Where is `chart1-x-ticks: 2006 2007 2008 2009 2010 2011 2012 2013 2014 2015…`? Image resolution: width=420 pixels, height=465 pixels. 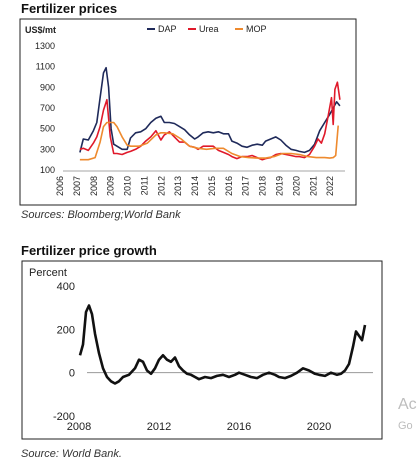 chart1-x-ticks: 2006 2007 2008 2009 2010 2011 2012 2013 2014 2015… is located at coordinates (200, 183).